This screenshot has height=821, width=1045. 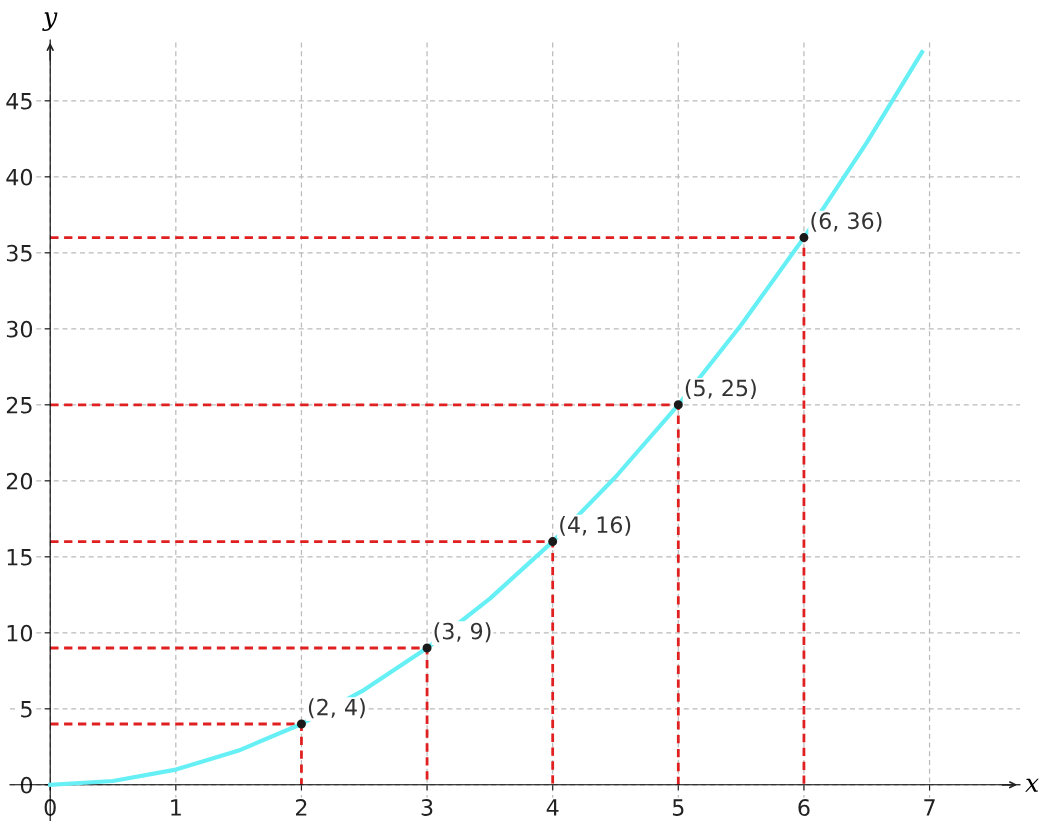 I want to click on y-tick-label: 45, so click(x=19, y=101).